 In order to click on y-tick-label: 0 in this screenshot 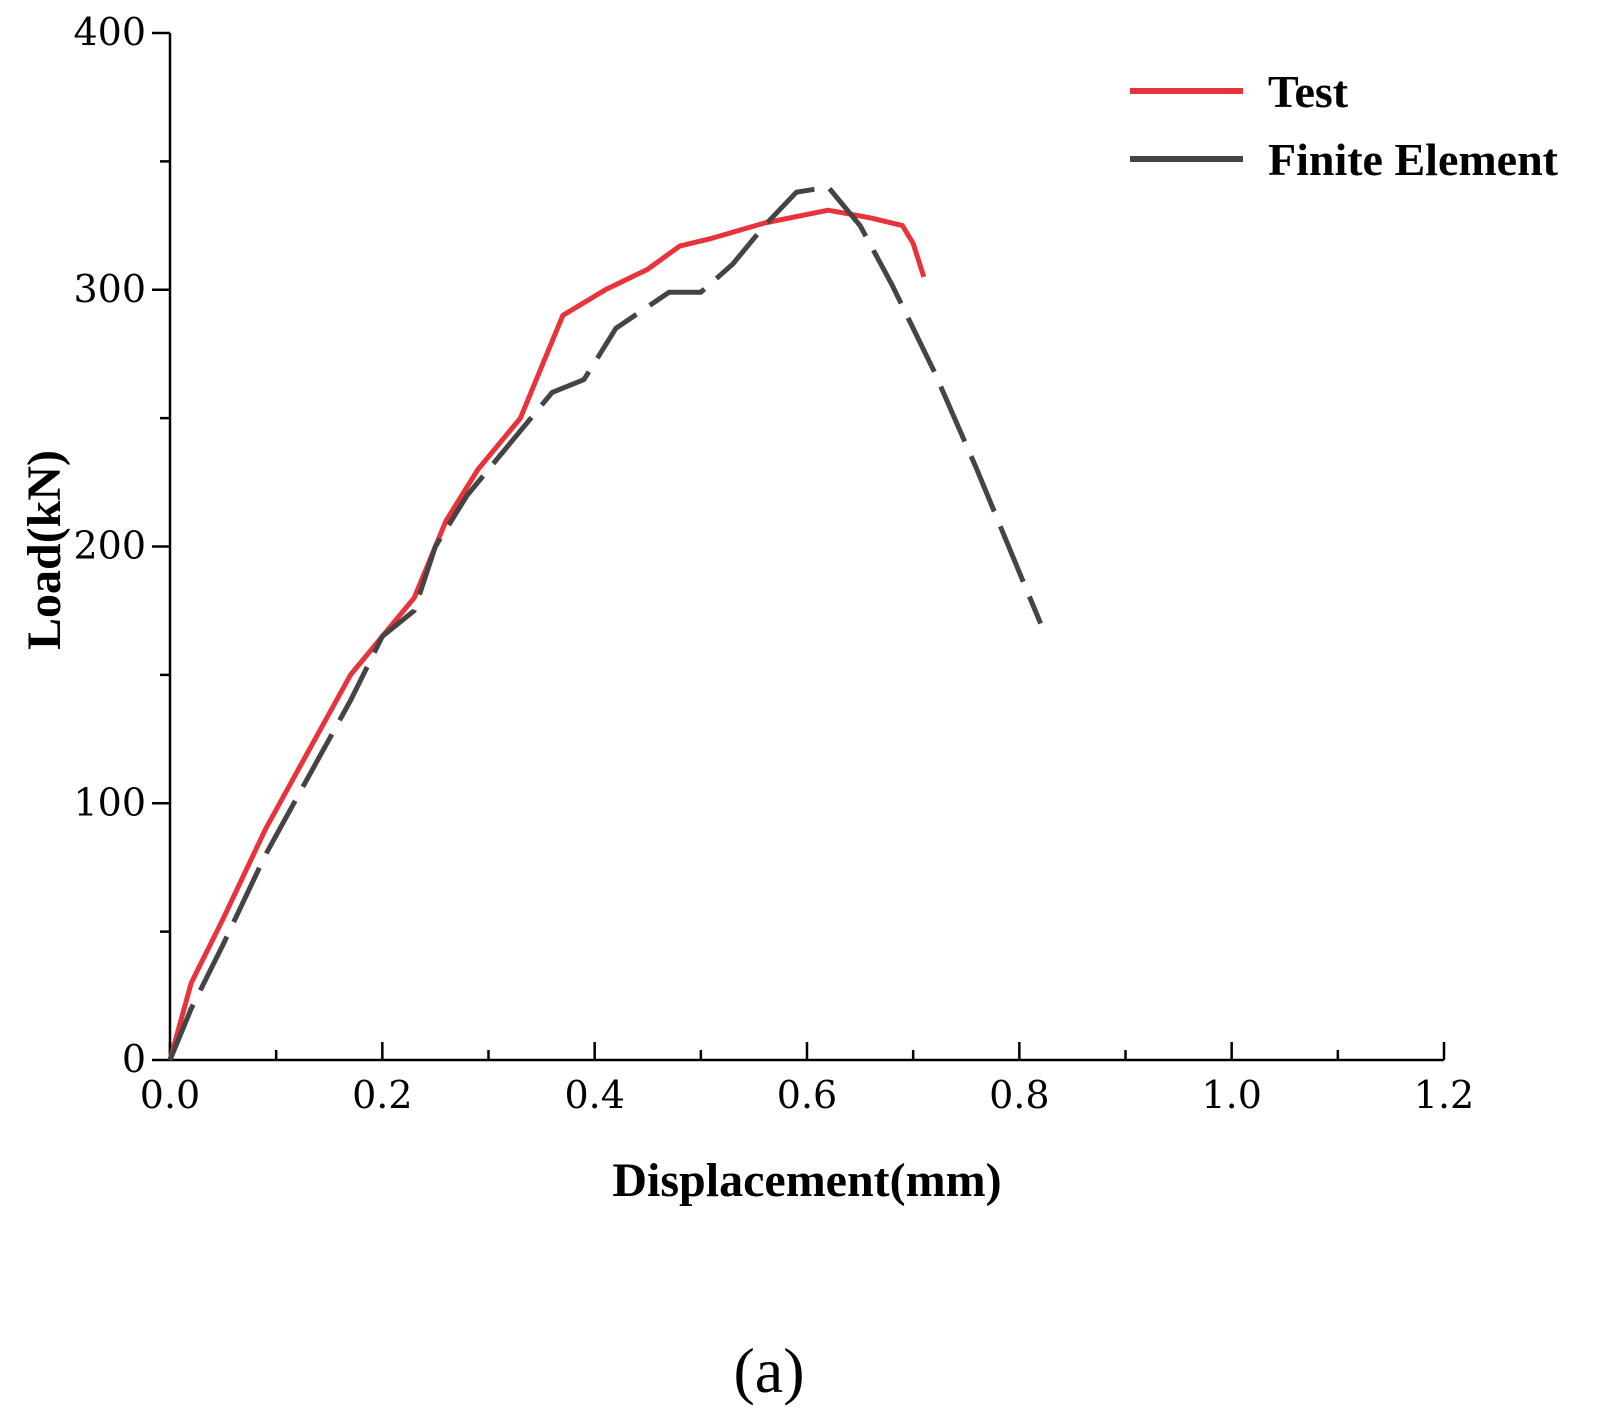, I will do `click(134, 1059)`.